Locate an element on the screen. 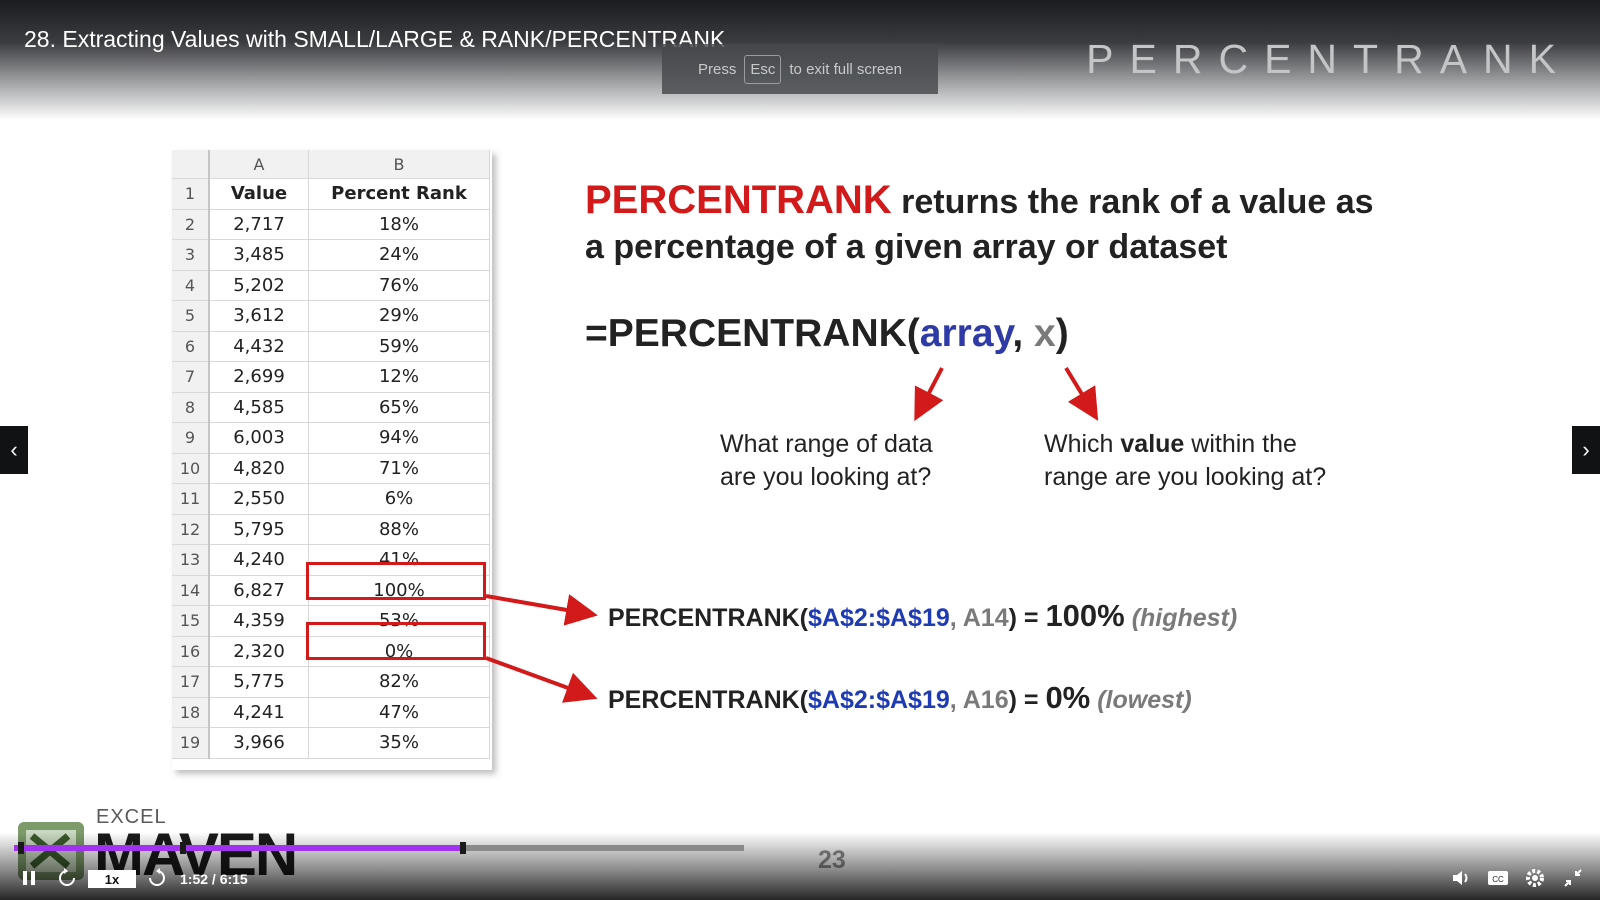 The image size is (1600, 900). esc-key: Esc is located at coordinates (763, 69).